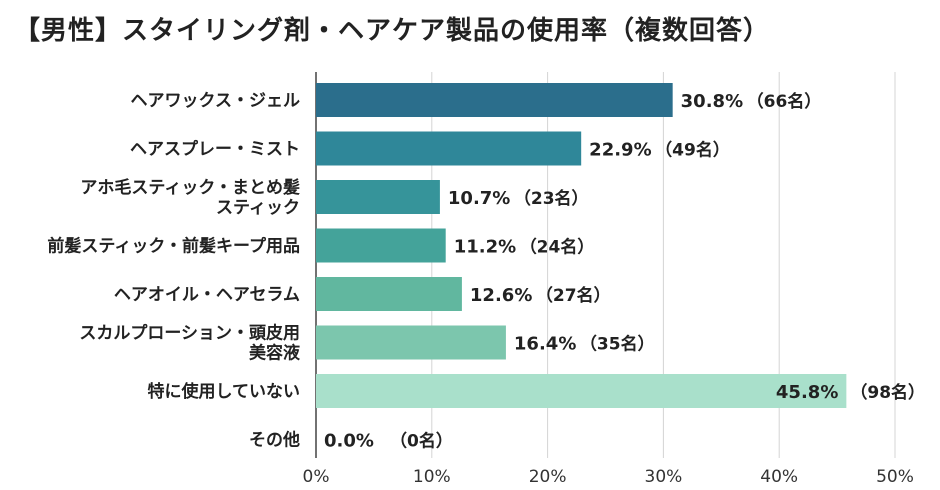 The height and width of the screenshot is (490, 940). Describe the element at coordinates (258, 208) in the screenshot. I see `category-label: スティック` at that location.